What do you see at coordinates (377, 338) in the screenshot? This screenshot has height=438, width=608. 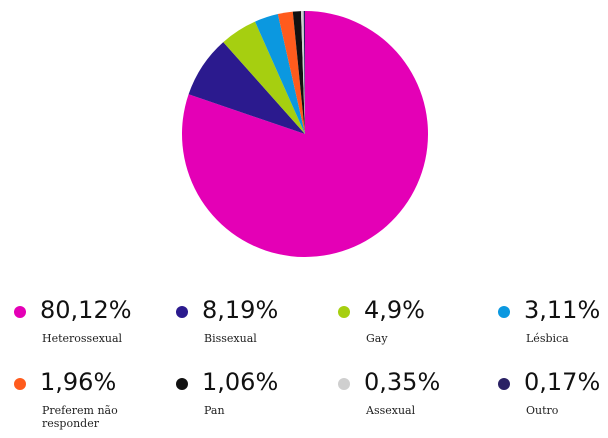 I see `legend-label: Gay` at bounding box center [377, 338].